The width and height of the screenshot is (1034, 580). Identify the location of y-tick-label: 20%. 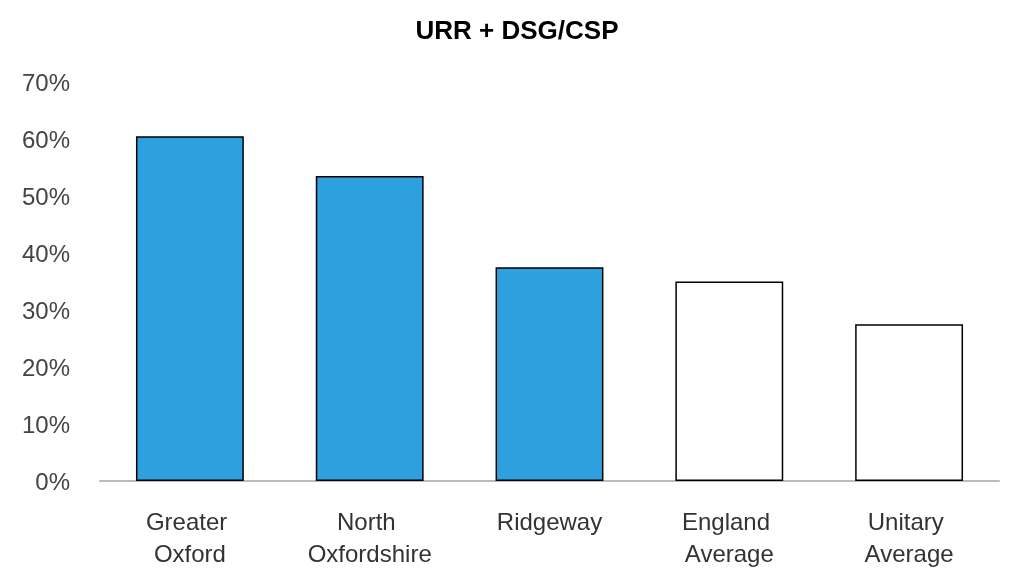
(45, 367).